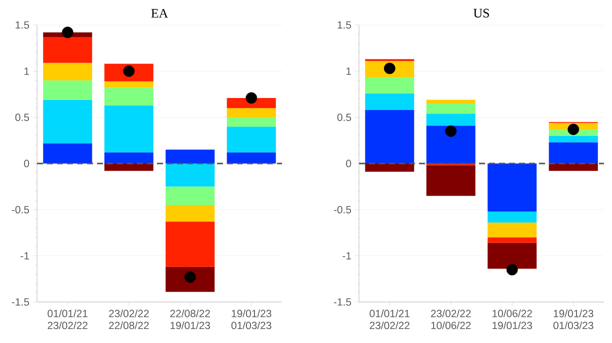 The image size is (612, 343). Describe the element at coordinates (451, 320) in the screenshot. I see `x-tick-label: 23/02/22 10/06/22` at that location.